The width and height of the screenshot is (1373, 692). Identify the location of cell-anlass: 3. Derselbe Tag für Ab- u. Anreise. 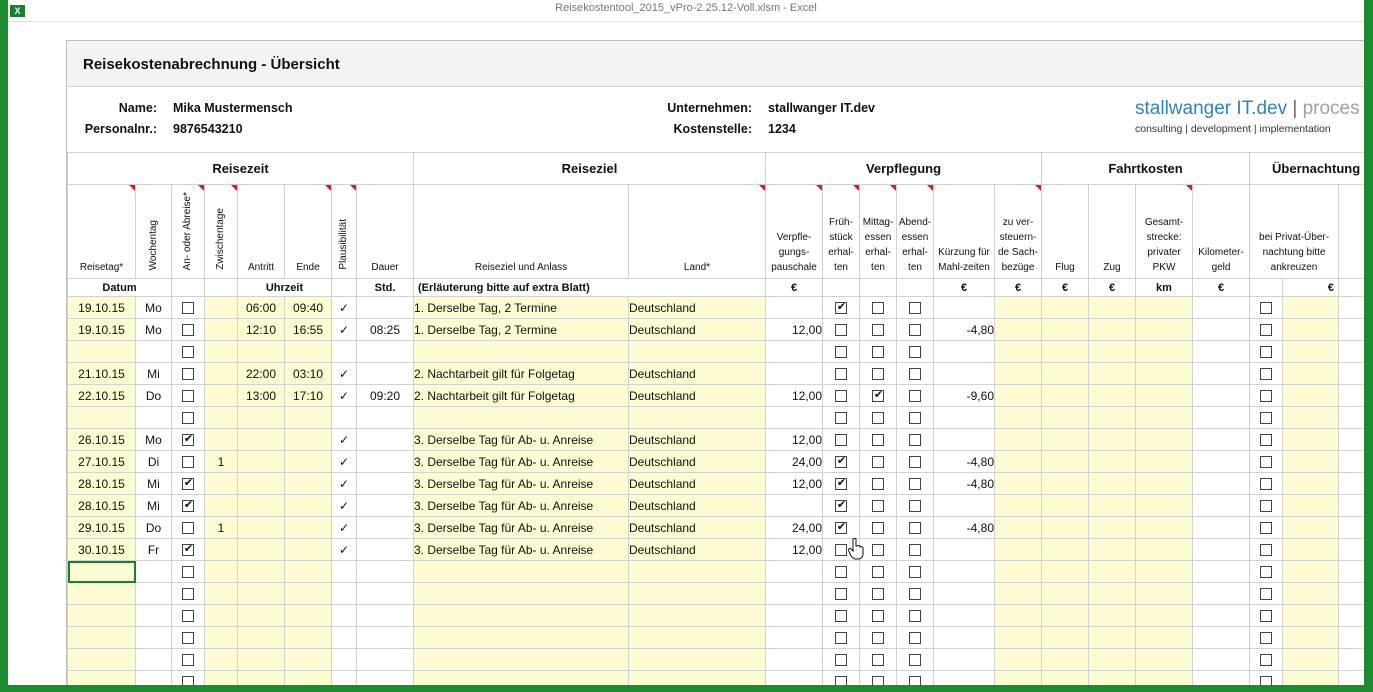
(521, 483).